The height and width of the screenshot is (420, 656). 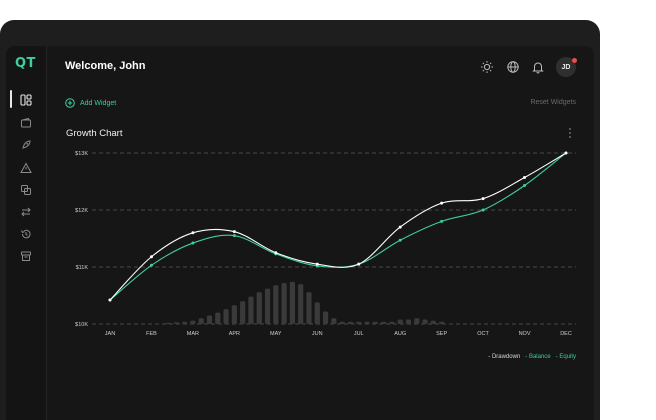 What do you see at coordinates (26, 190) in the screenshot?
I see `copy-icon` at bounding box center [26, 190].